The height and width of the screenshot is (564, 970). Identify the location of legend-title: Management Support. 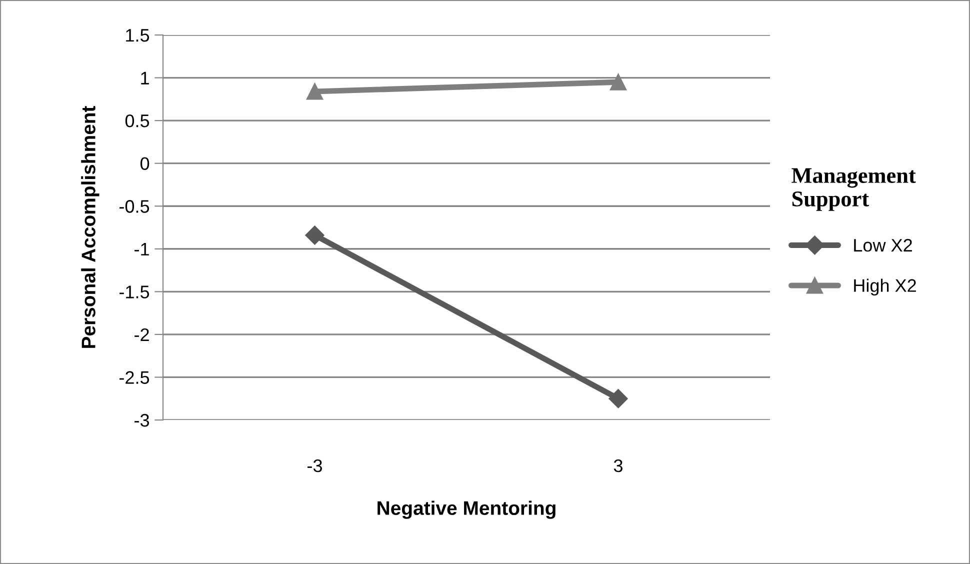
(854, 189).